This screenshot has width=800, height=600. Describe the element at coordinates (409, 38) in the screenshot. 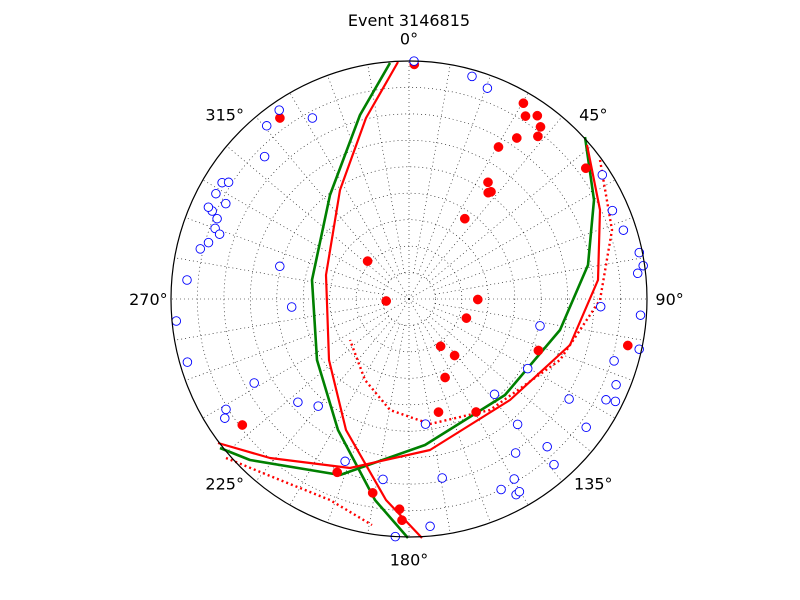

I see `azimuth-label: 0°` at that location.